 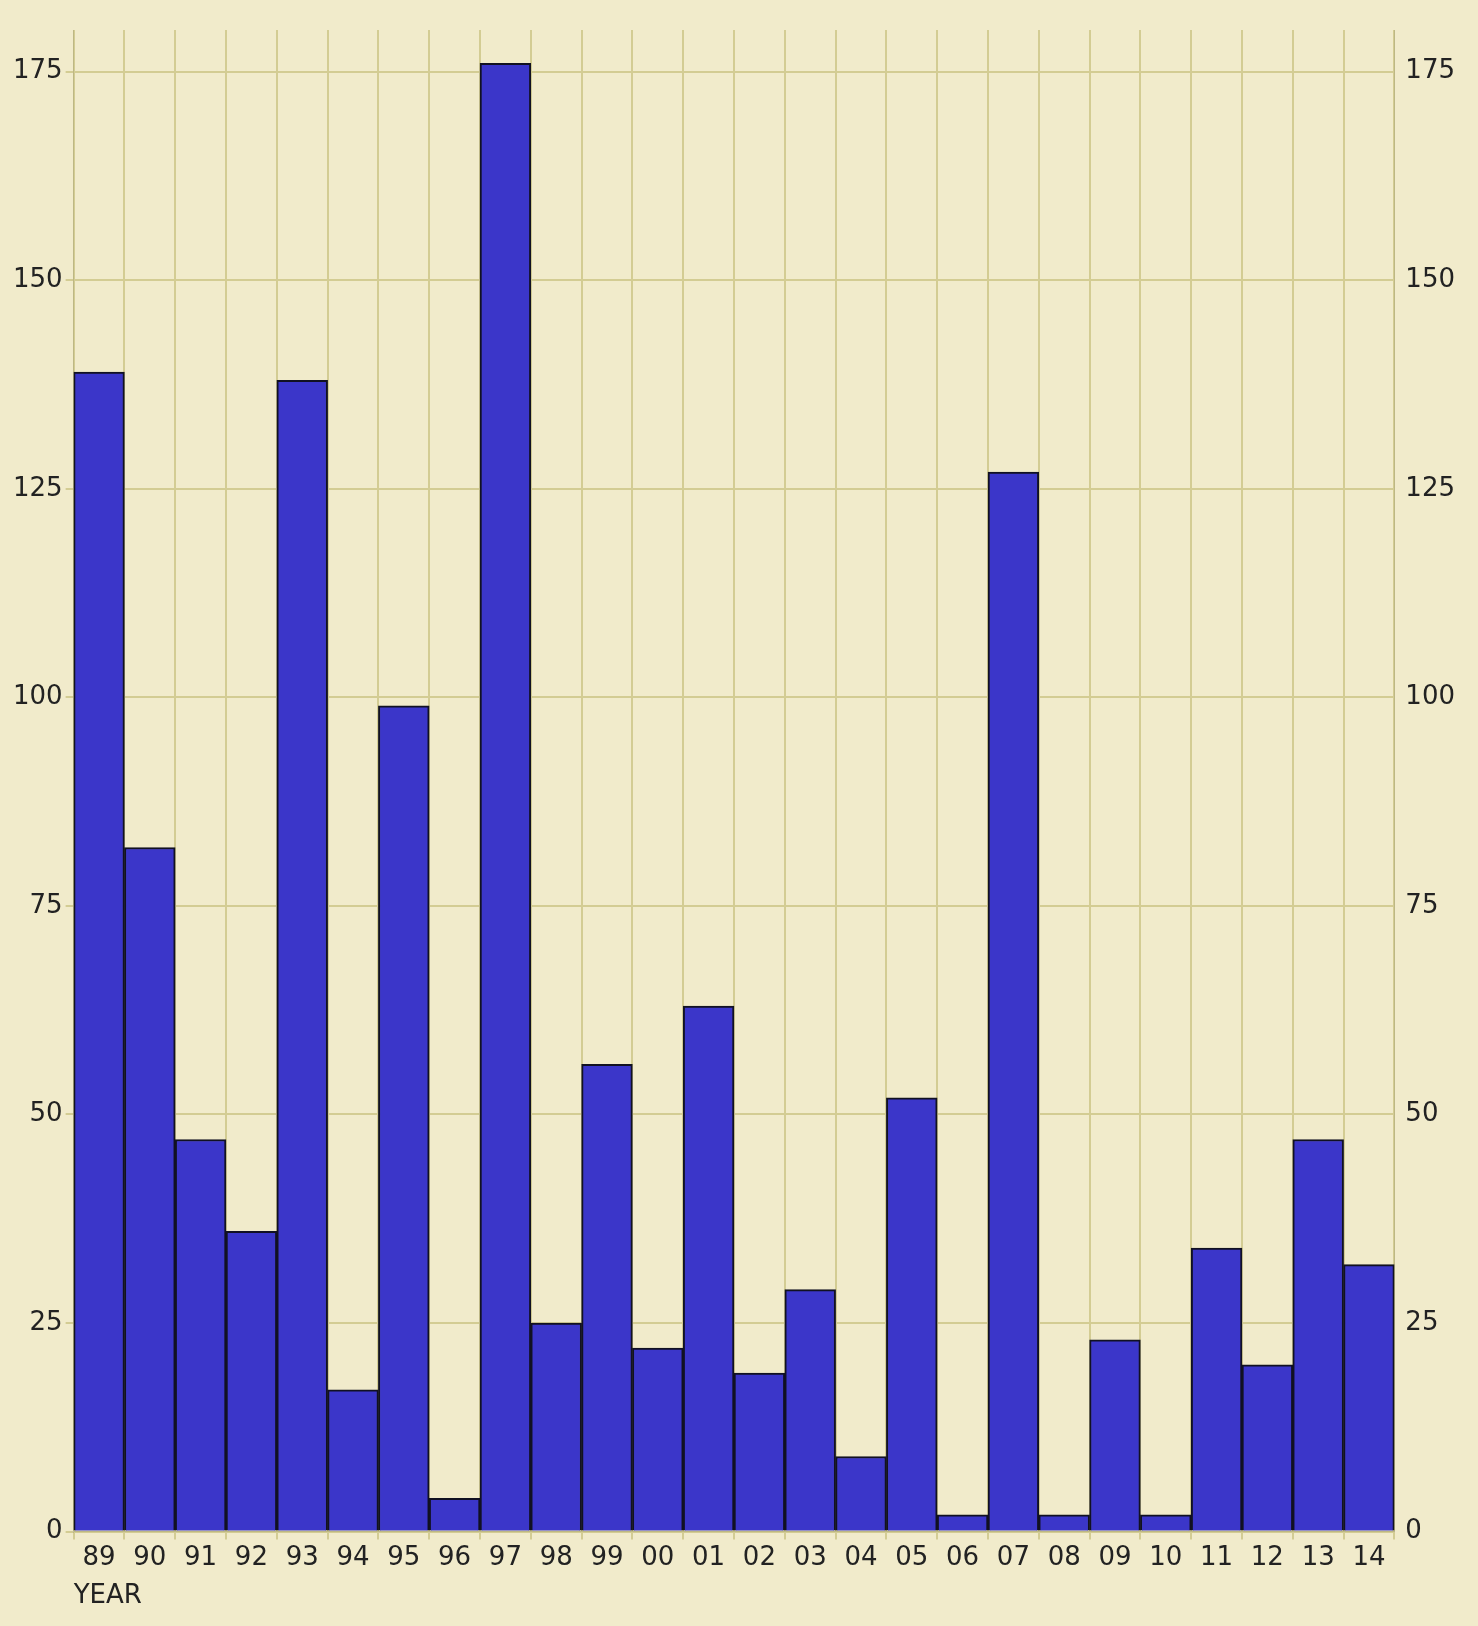 I want to click on y2-tick-label: 175, so click(x=1430, y=69).